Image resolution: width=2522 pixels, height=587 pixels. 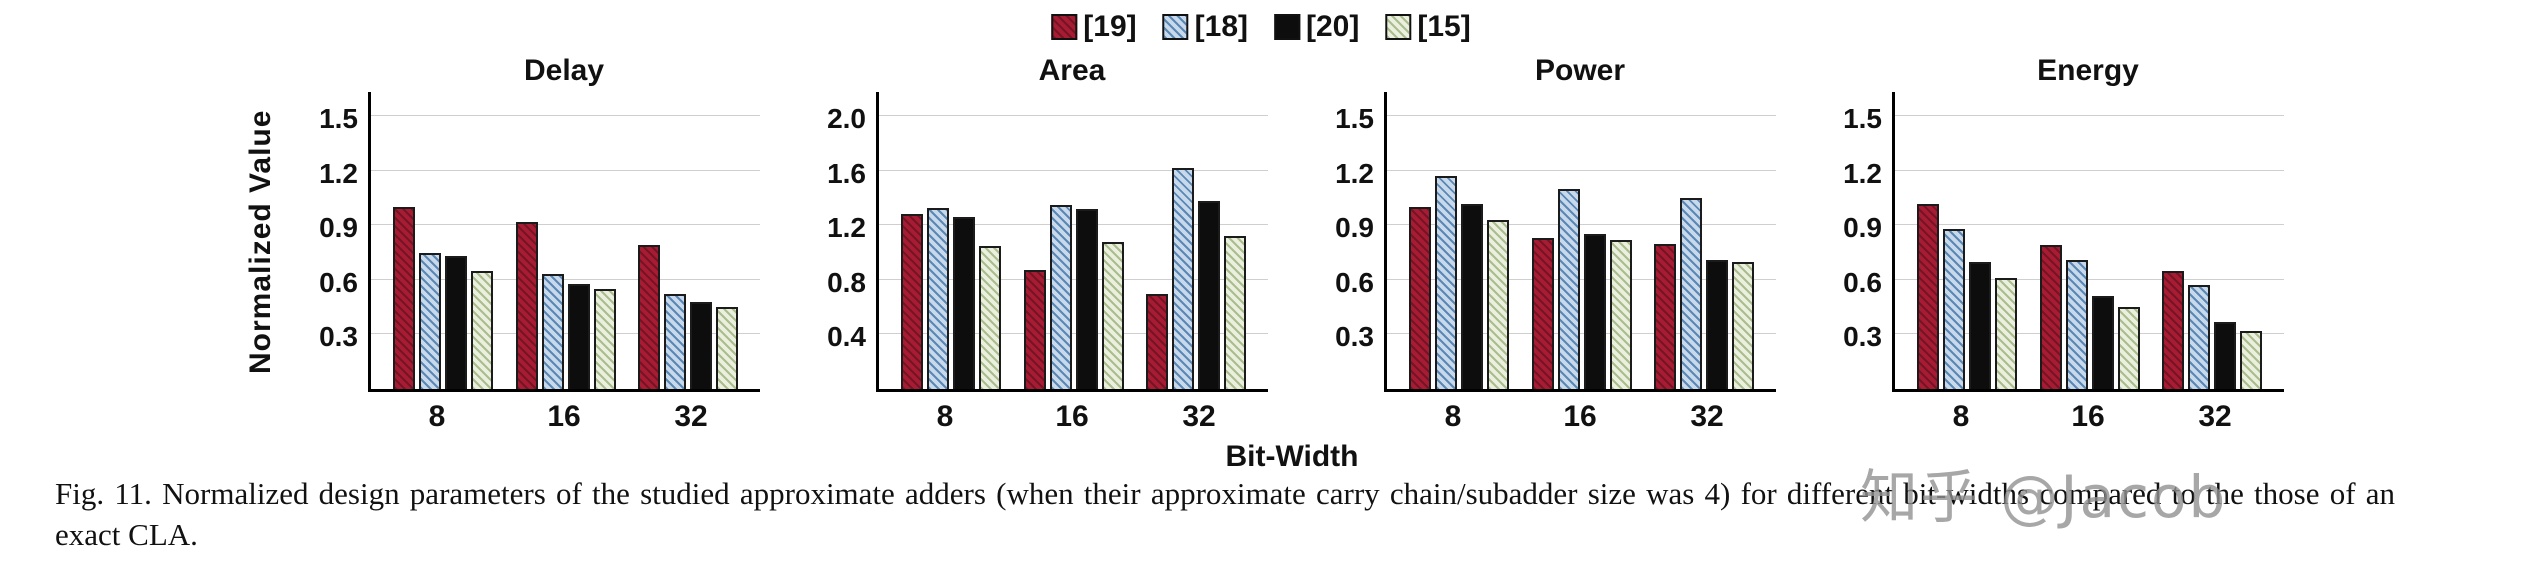 What do you see at coordinates (2088, 70) in the screenshot?
I see `chart-title: Energy` at bounding box center [2088, 70].